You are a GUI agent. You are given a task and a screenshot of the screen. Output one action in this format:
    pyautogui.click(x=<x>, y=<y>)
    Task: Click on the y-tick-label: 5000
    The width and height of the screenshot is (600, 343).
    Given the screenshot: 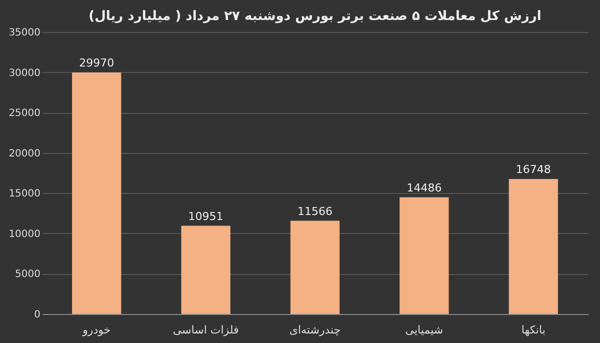 What is the action you would take?
    pyautogui.click(x=27, y=274)
    